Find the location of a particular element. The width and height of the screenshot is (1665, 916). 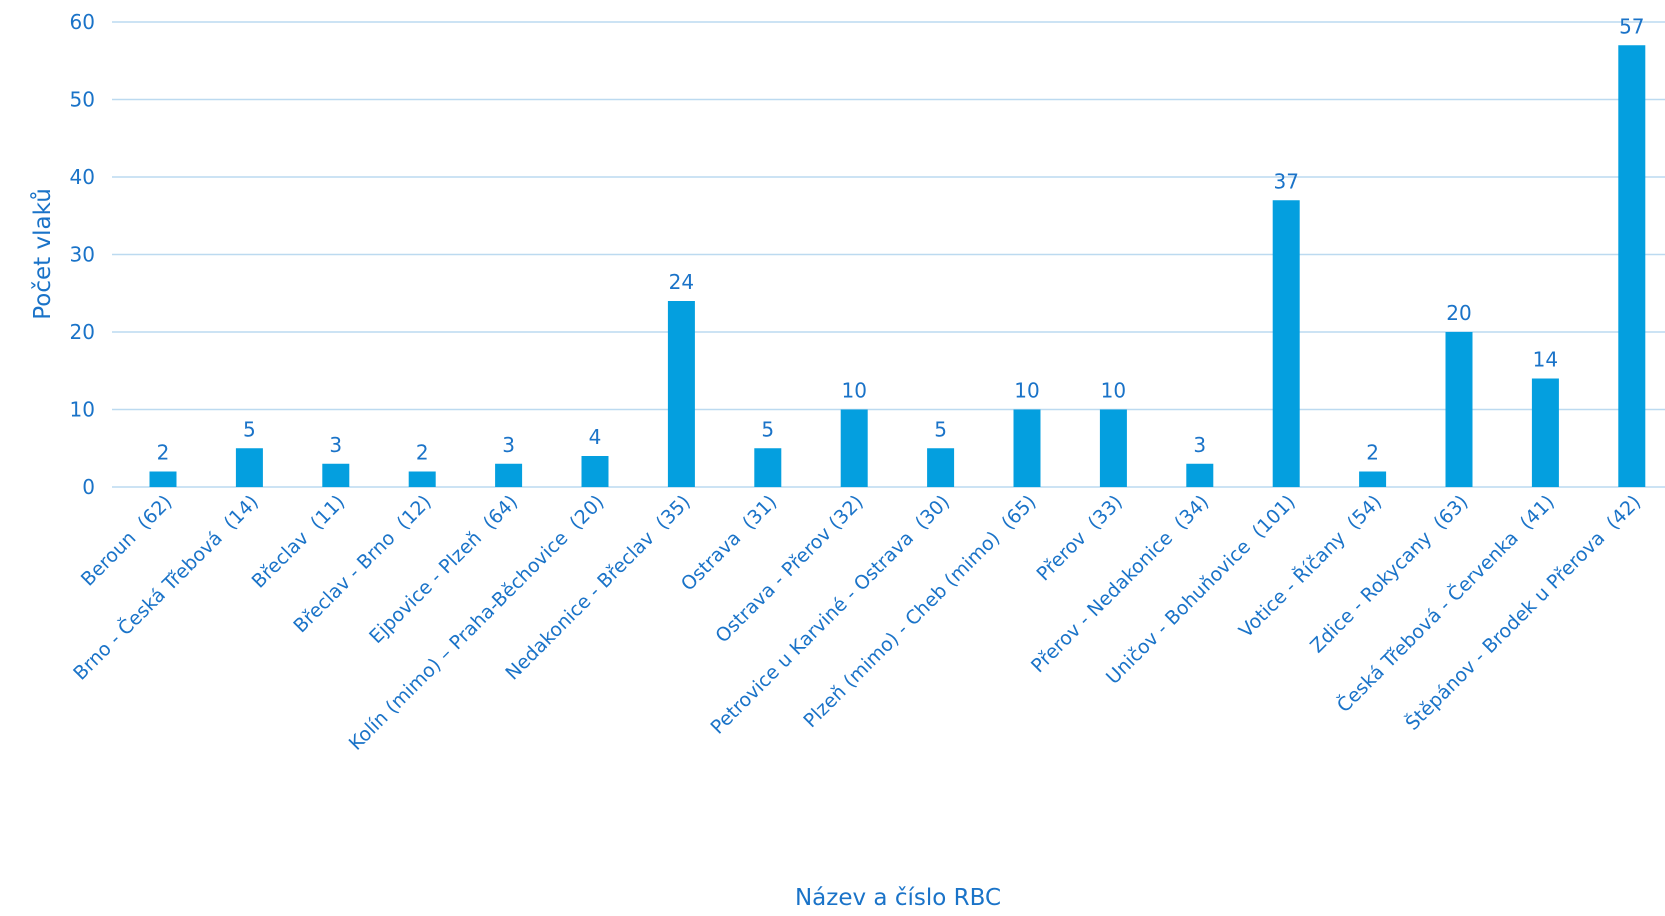

data-label: 24 is located at coordinates (681, 282).